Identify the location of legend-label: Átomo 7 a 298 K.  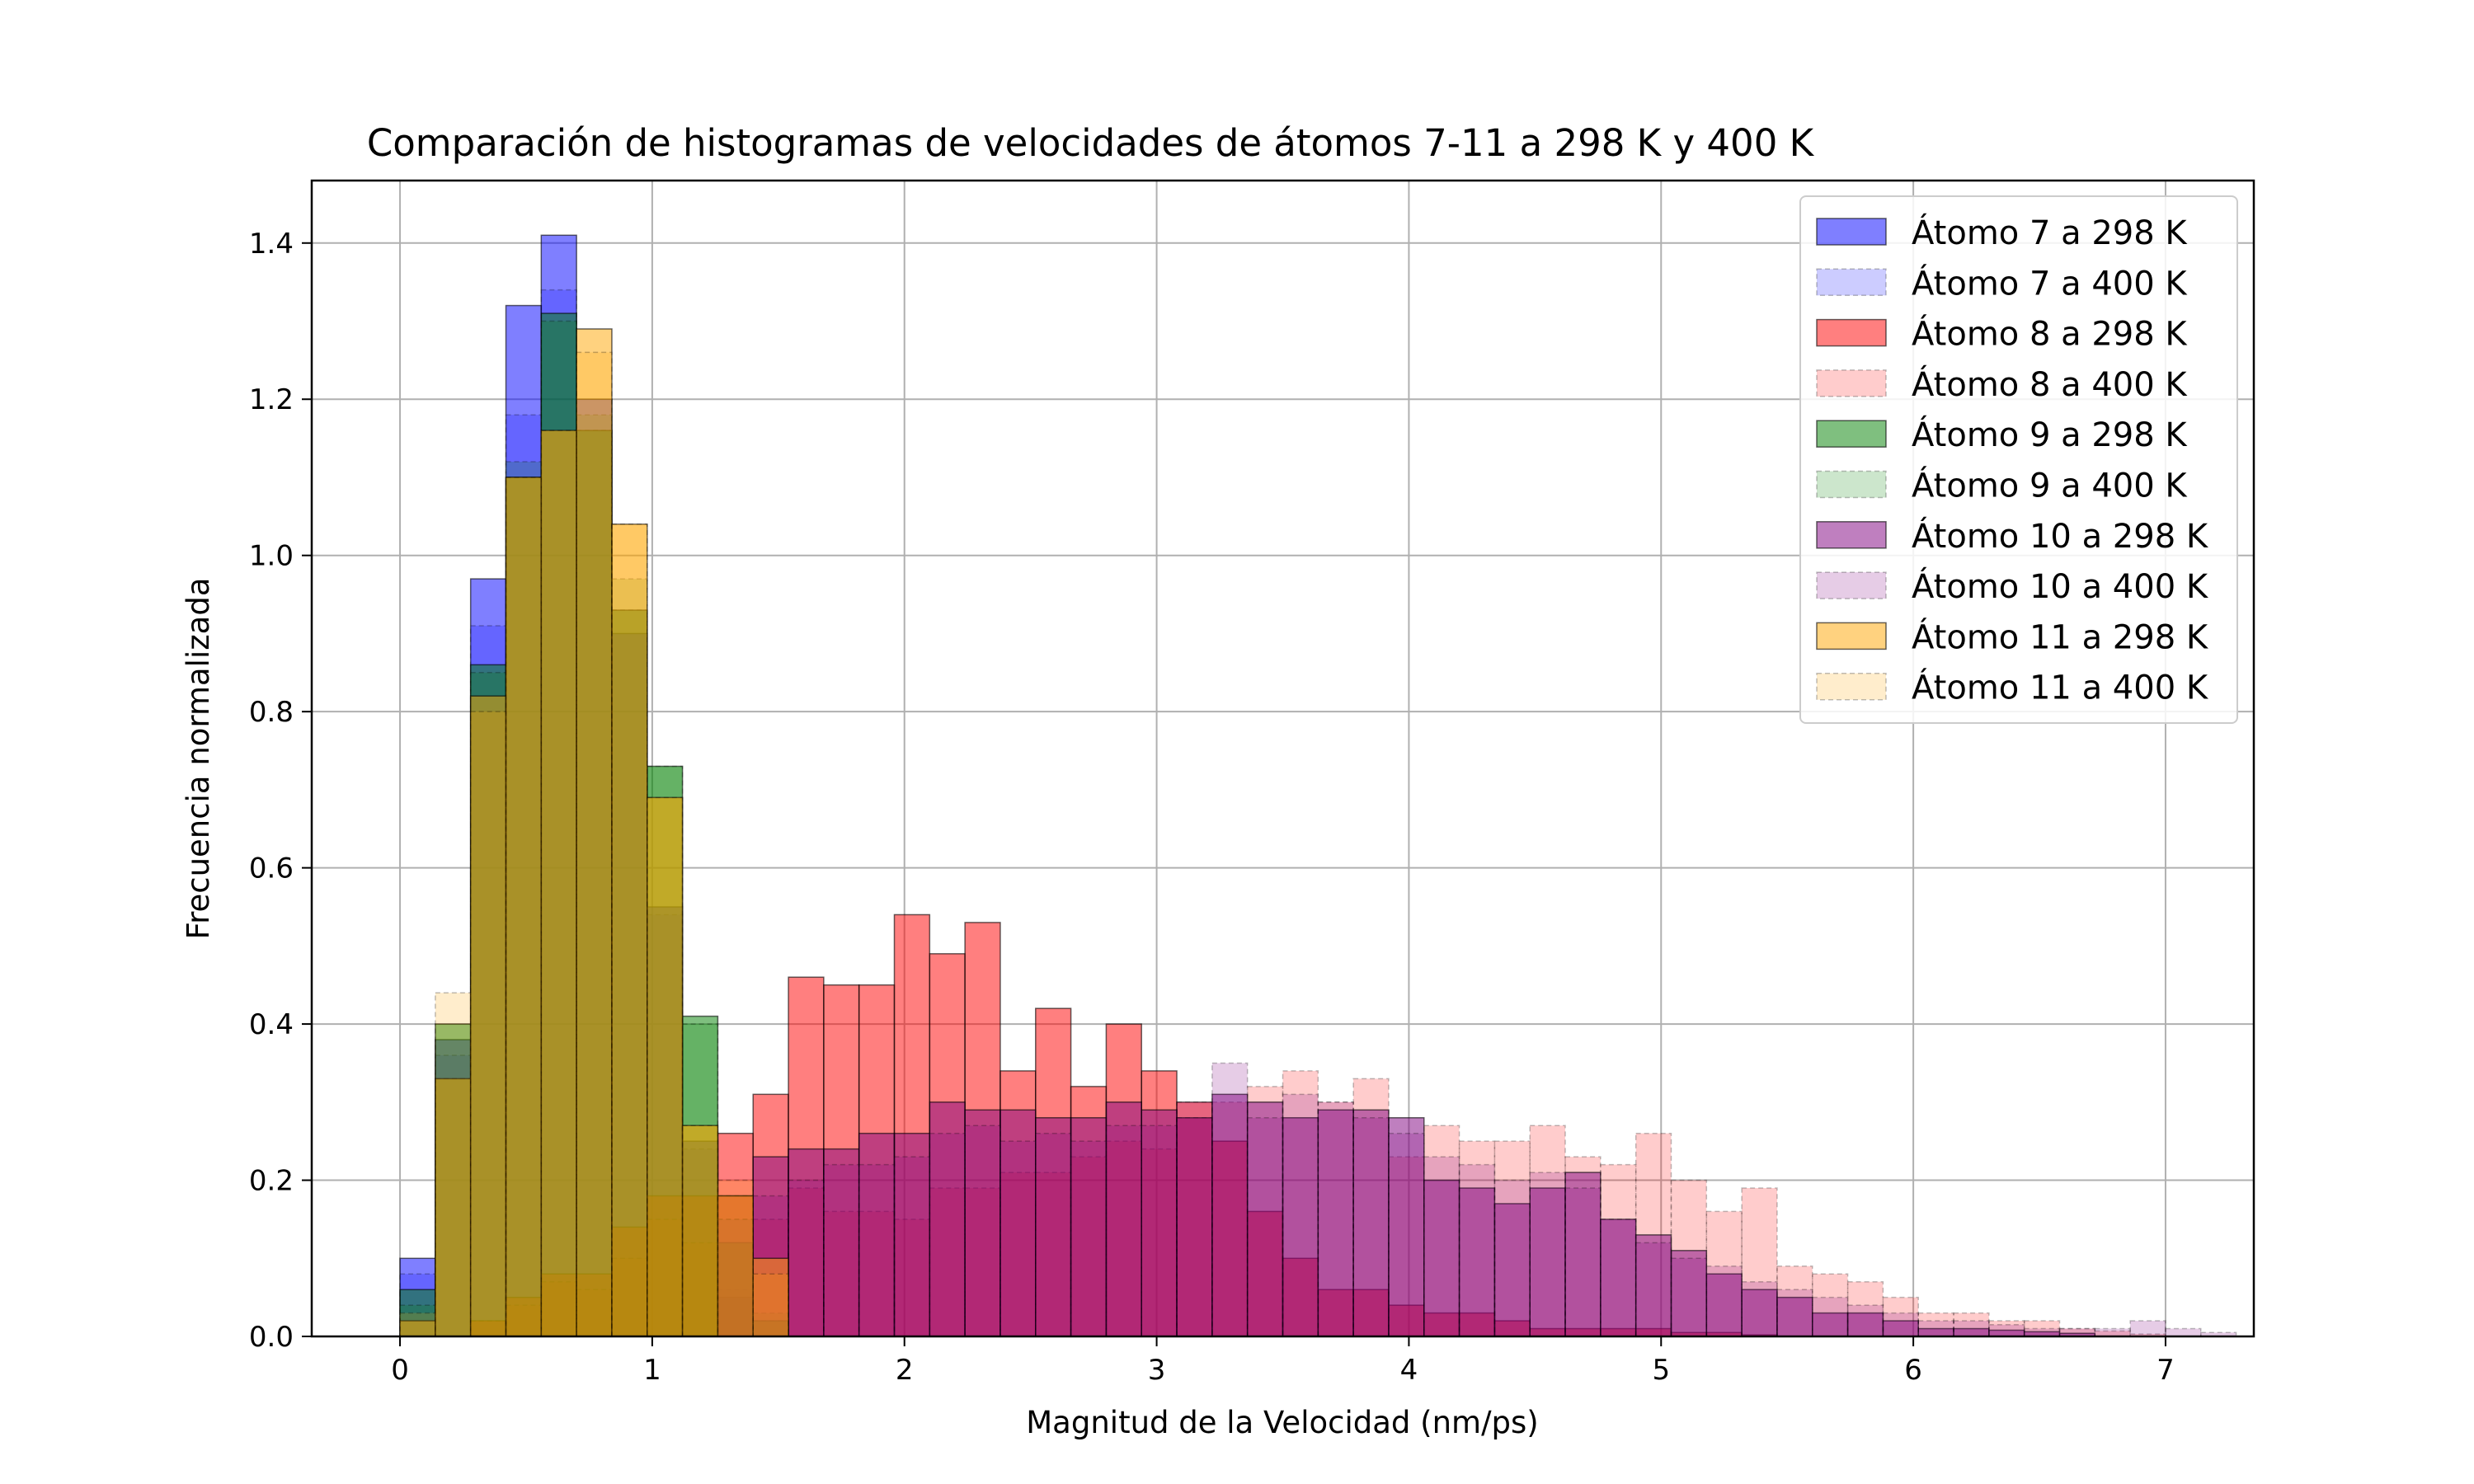
(2050, 233).